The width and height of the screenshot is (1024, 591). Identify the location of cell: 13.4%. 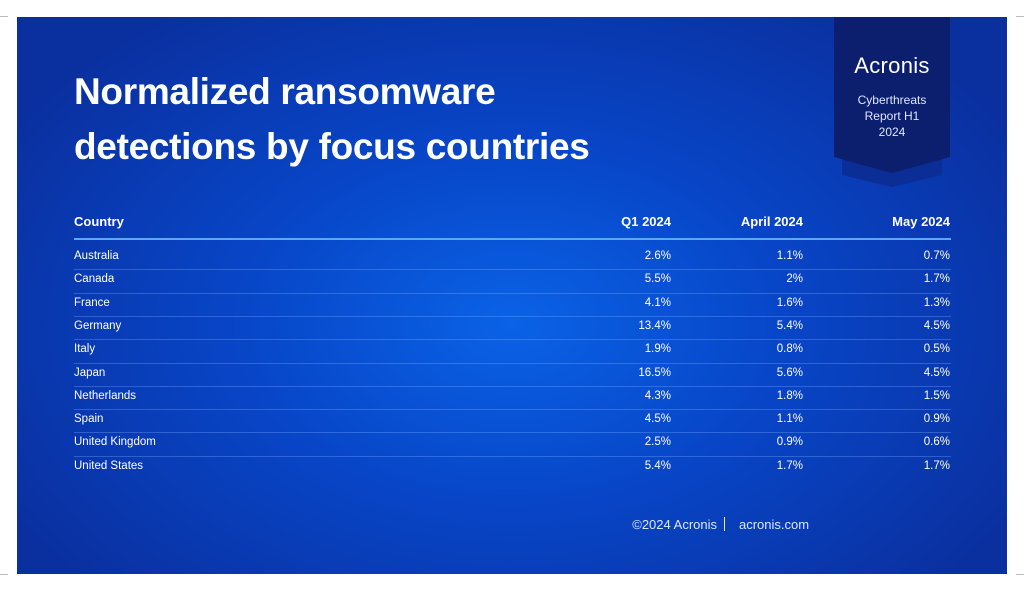
(654, 325).